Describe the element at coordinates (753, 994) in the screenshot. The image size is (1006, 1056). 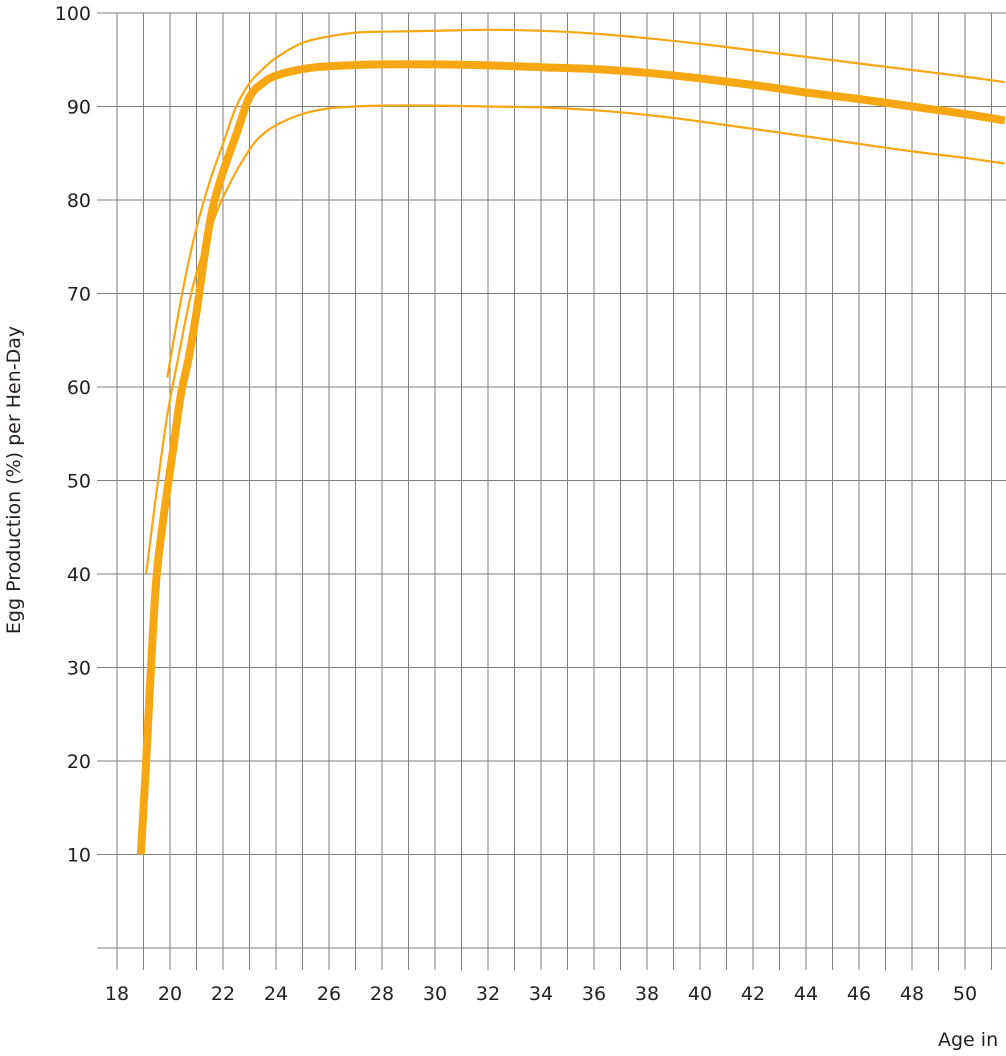
I see `x-tick-label: 42` at that location.